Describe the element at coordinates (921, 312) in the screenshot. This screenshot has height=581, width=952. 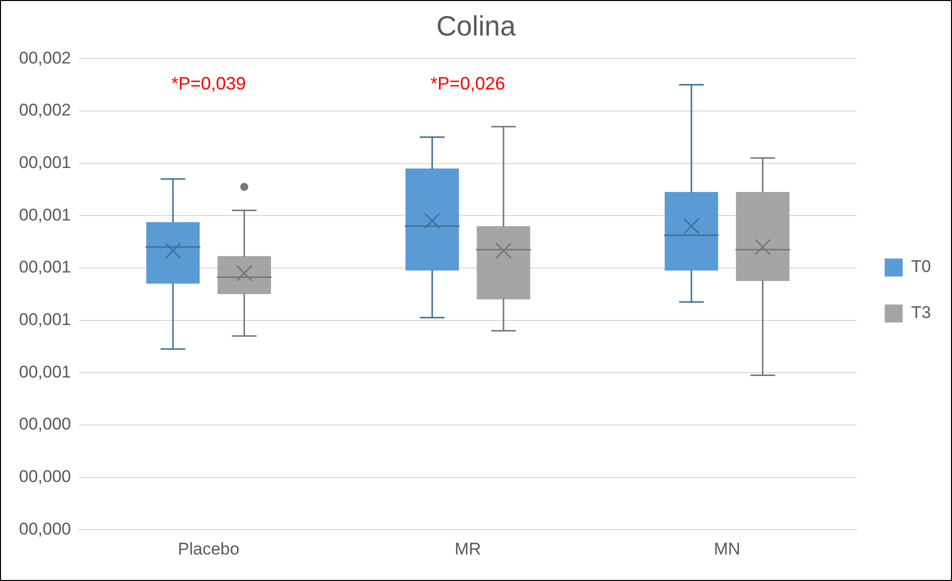
I see `legend-label: T3` at that location.